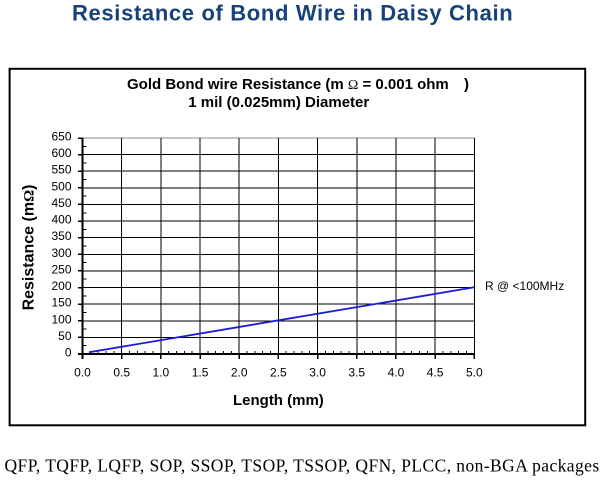 Image resolution: width=602 pixels, height=485 pixels. What do you see at coordinates (82, 372) in the screenshot?
I see `svg-text: 0.0` at bounding box center [82, 372].